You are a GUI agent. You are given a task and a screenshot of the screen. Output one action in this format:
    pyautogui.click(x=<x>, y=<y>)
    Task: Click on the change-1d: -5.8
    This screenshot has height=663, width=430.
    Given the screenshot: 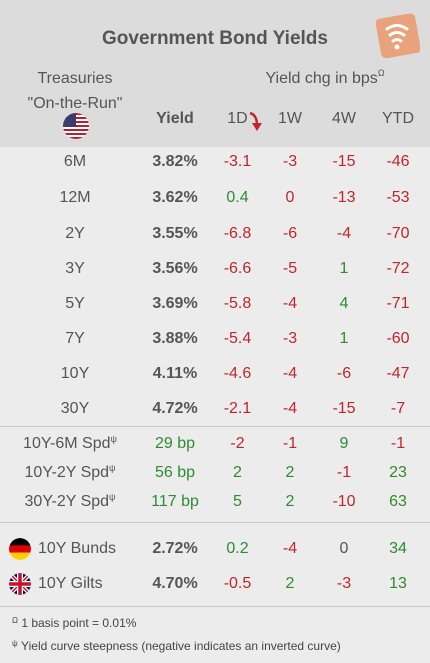 What is the action you would take?
    pyautogui.click(x=237, y=303)
    